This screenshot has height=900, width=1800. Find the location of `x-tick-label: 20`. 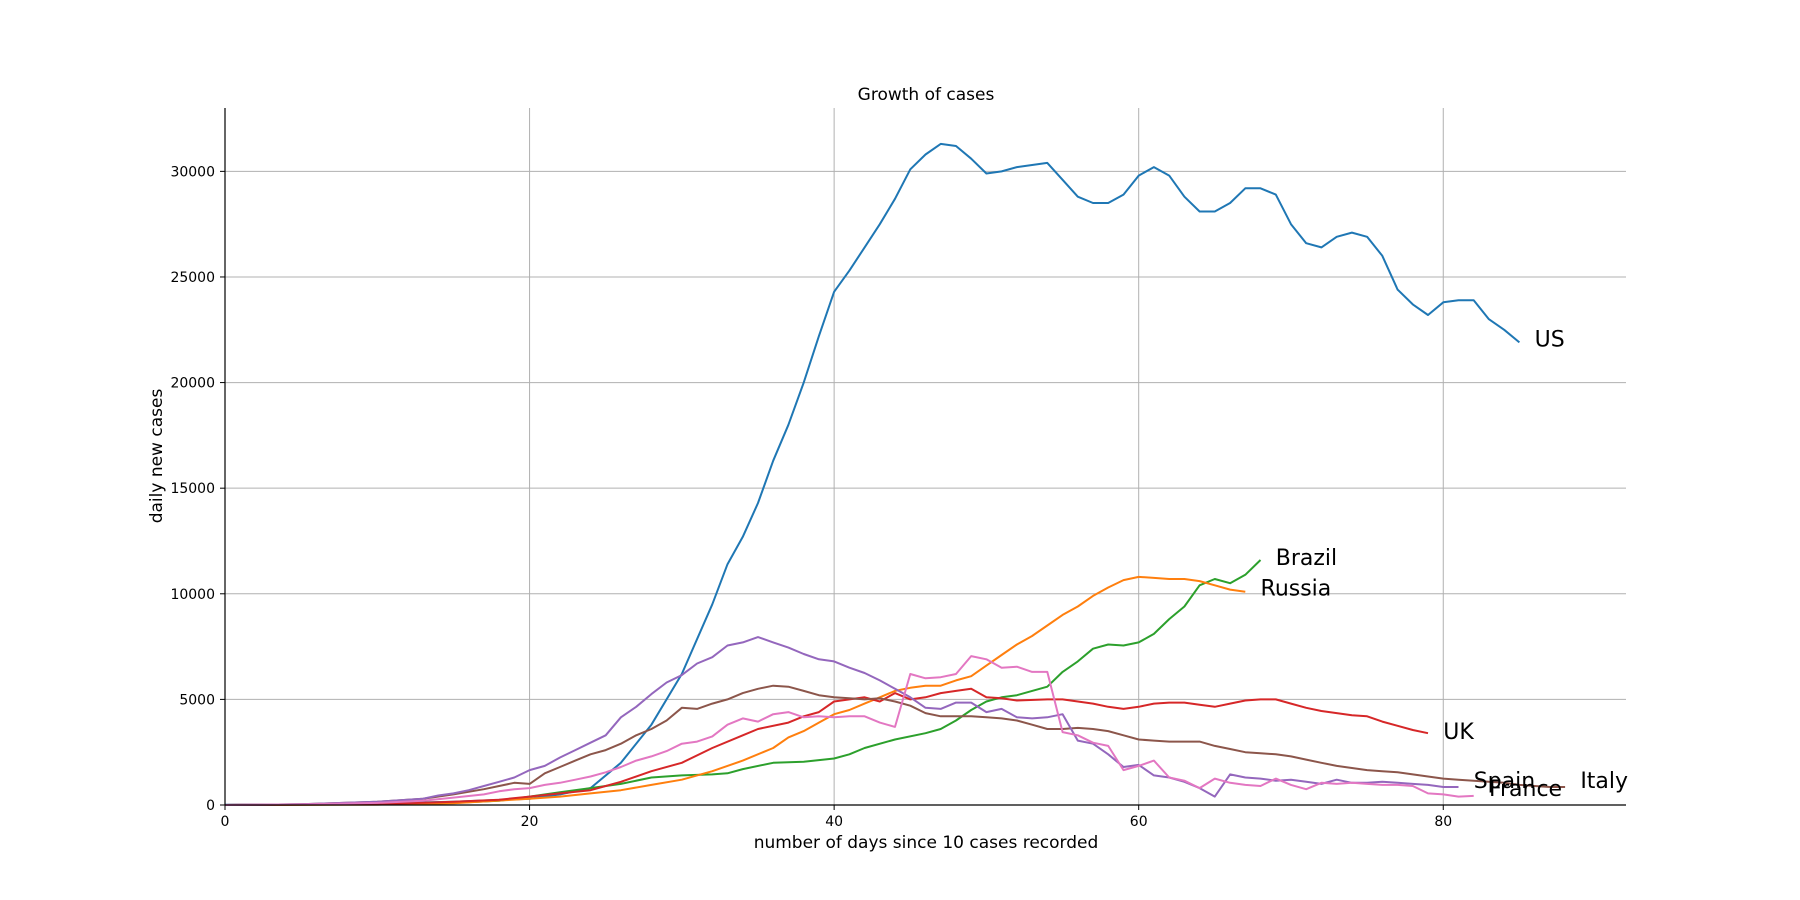

x-tick-label: 20 is located at coordinates (530, 822).